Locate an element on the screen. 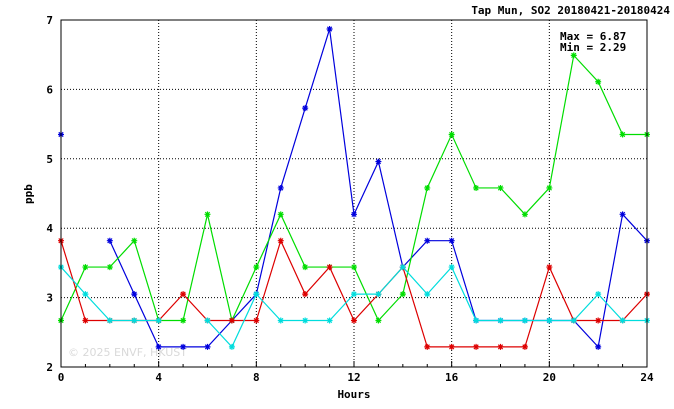 The height and width of the screenshot is (409, 674). x-tick-label: 24 is located at coordinates (647, 377).